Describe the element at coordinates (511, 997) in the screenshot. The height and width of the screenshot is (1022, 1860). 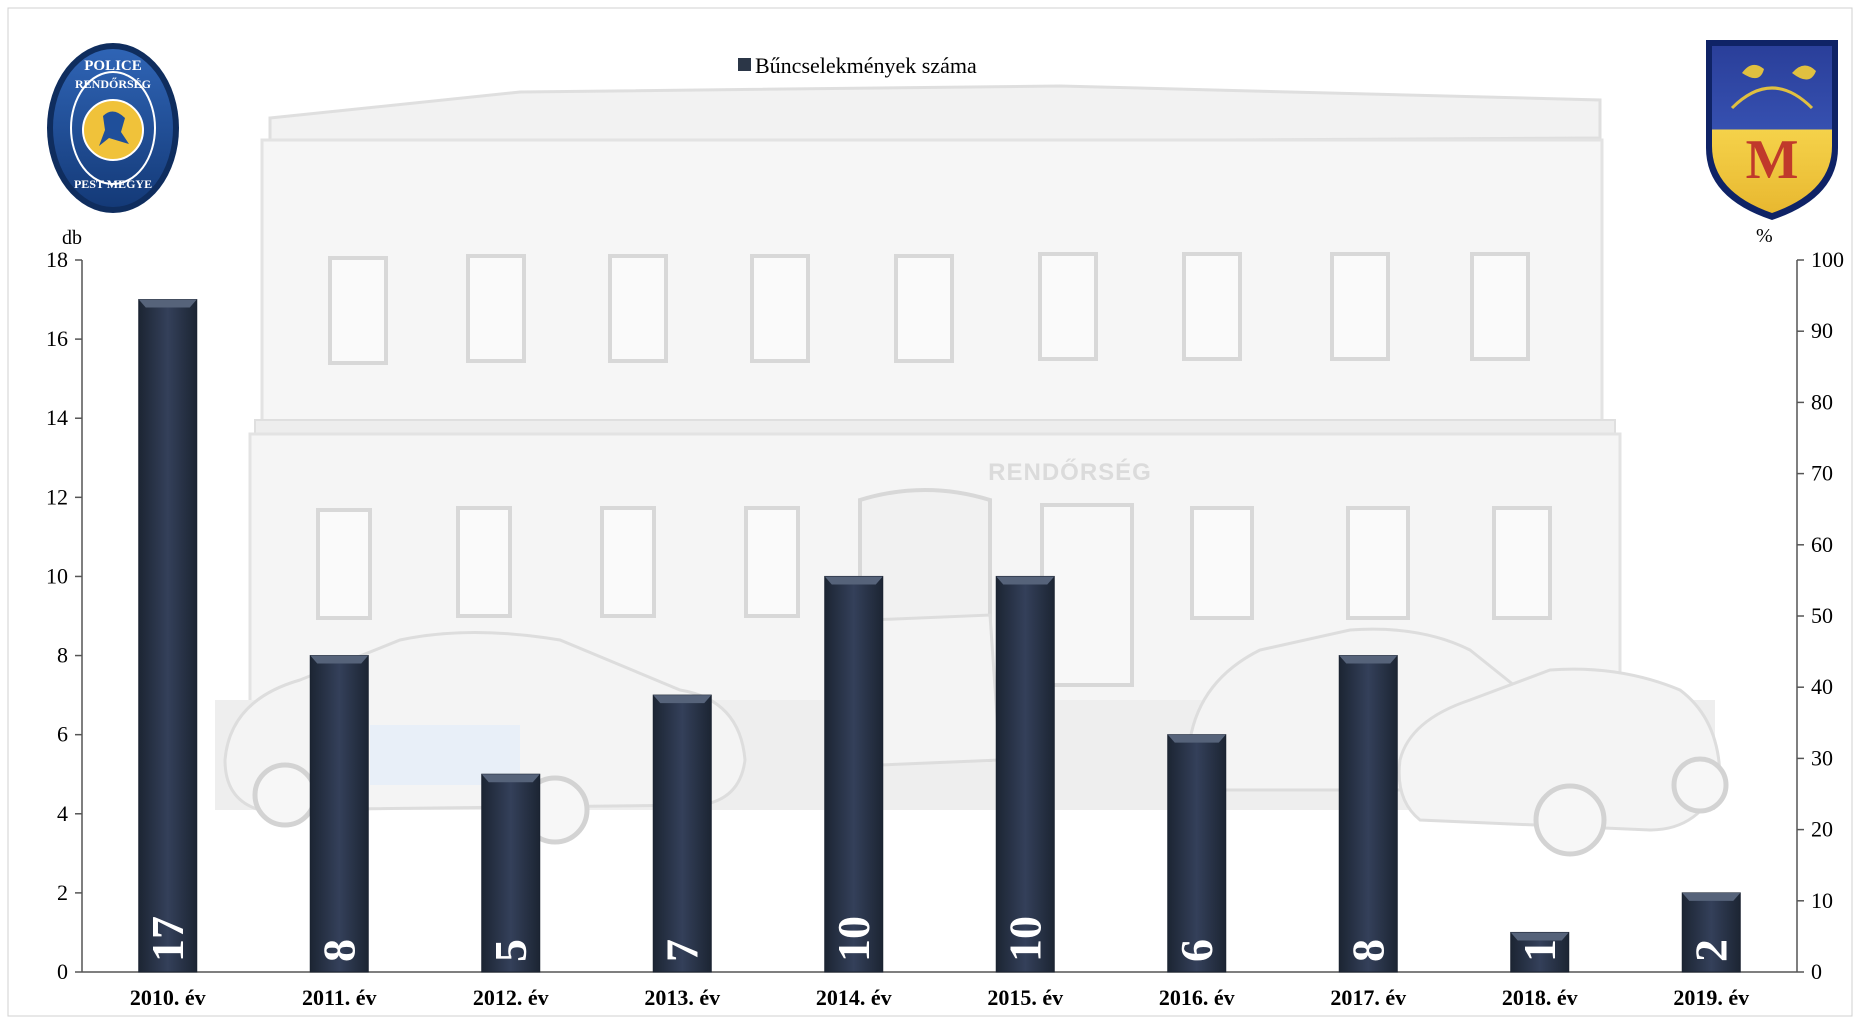
I see `x-category-label: 2012. év` at that location.